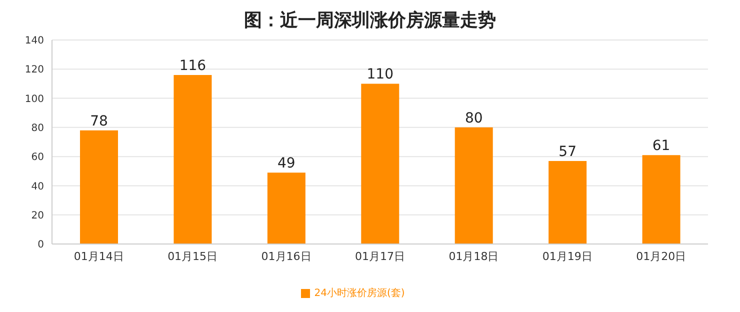  Describe the element at coordinates (661, 146) in the screenshot. I see `data-label: 61` at that location.